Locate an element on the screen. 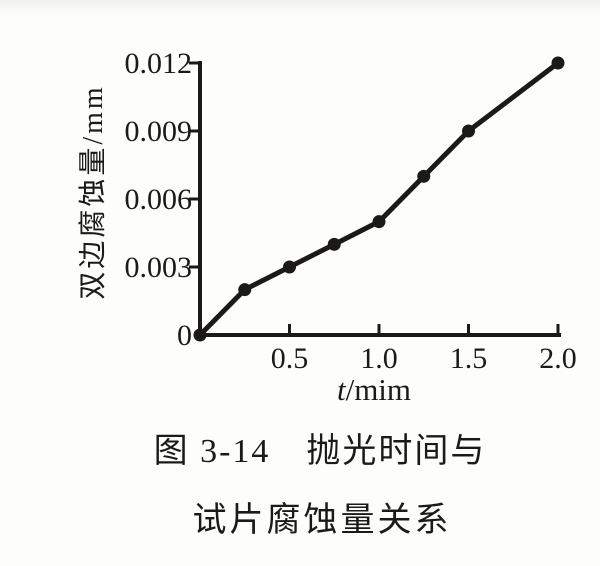 The height and width of the screenshot is (566, 600). x-axis-label: t/mim is located at coordinates (374, 389).